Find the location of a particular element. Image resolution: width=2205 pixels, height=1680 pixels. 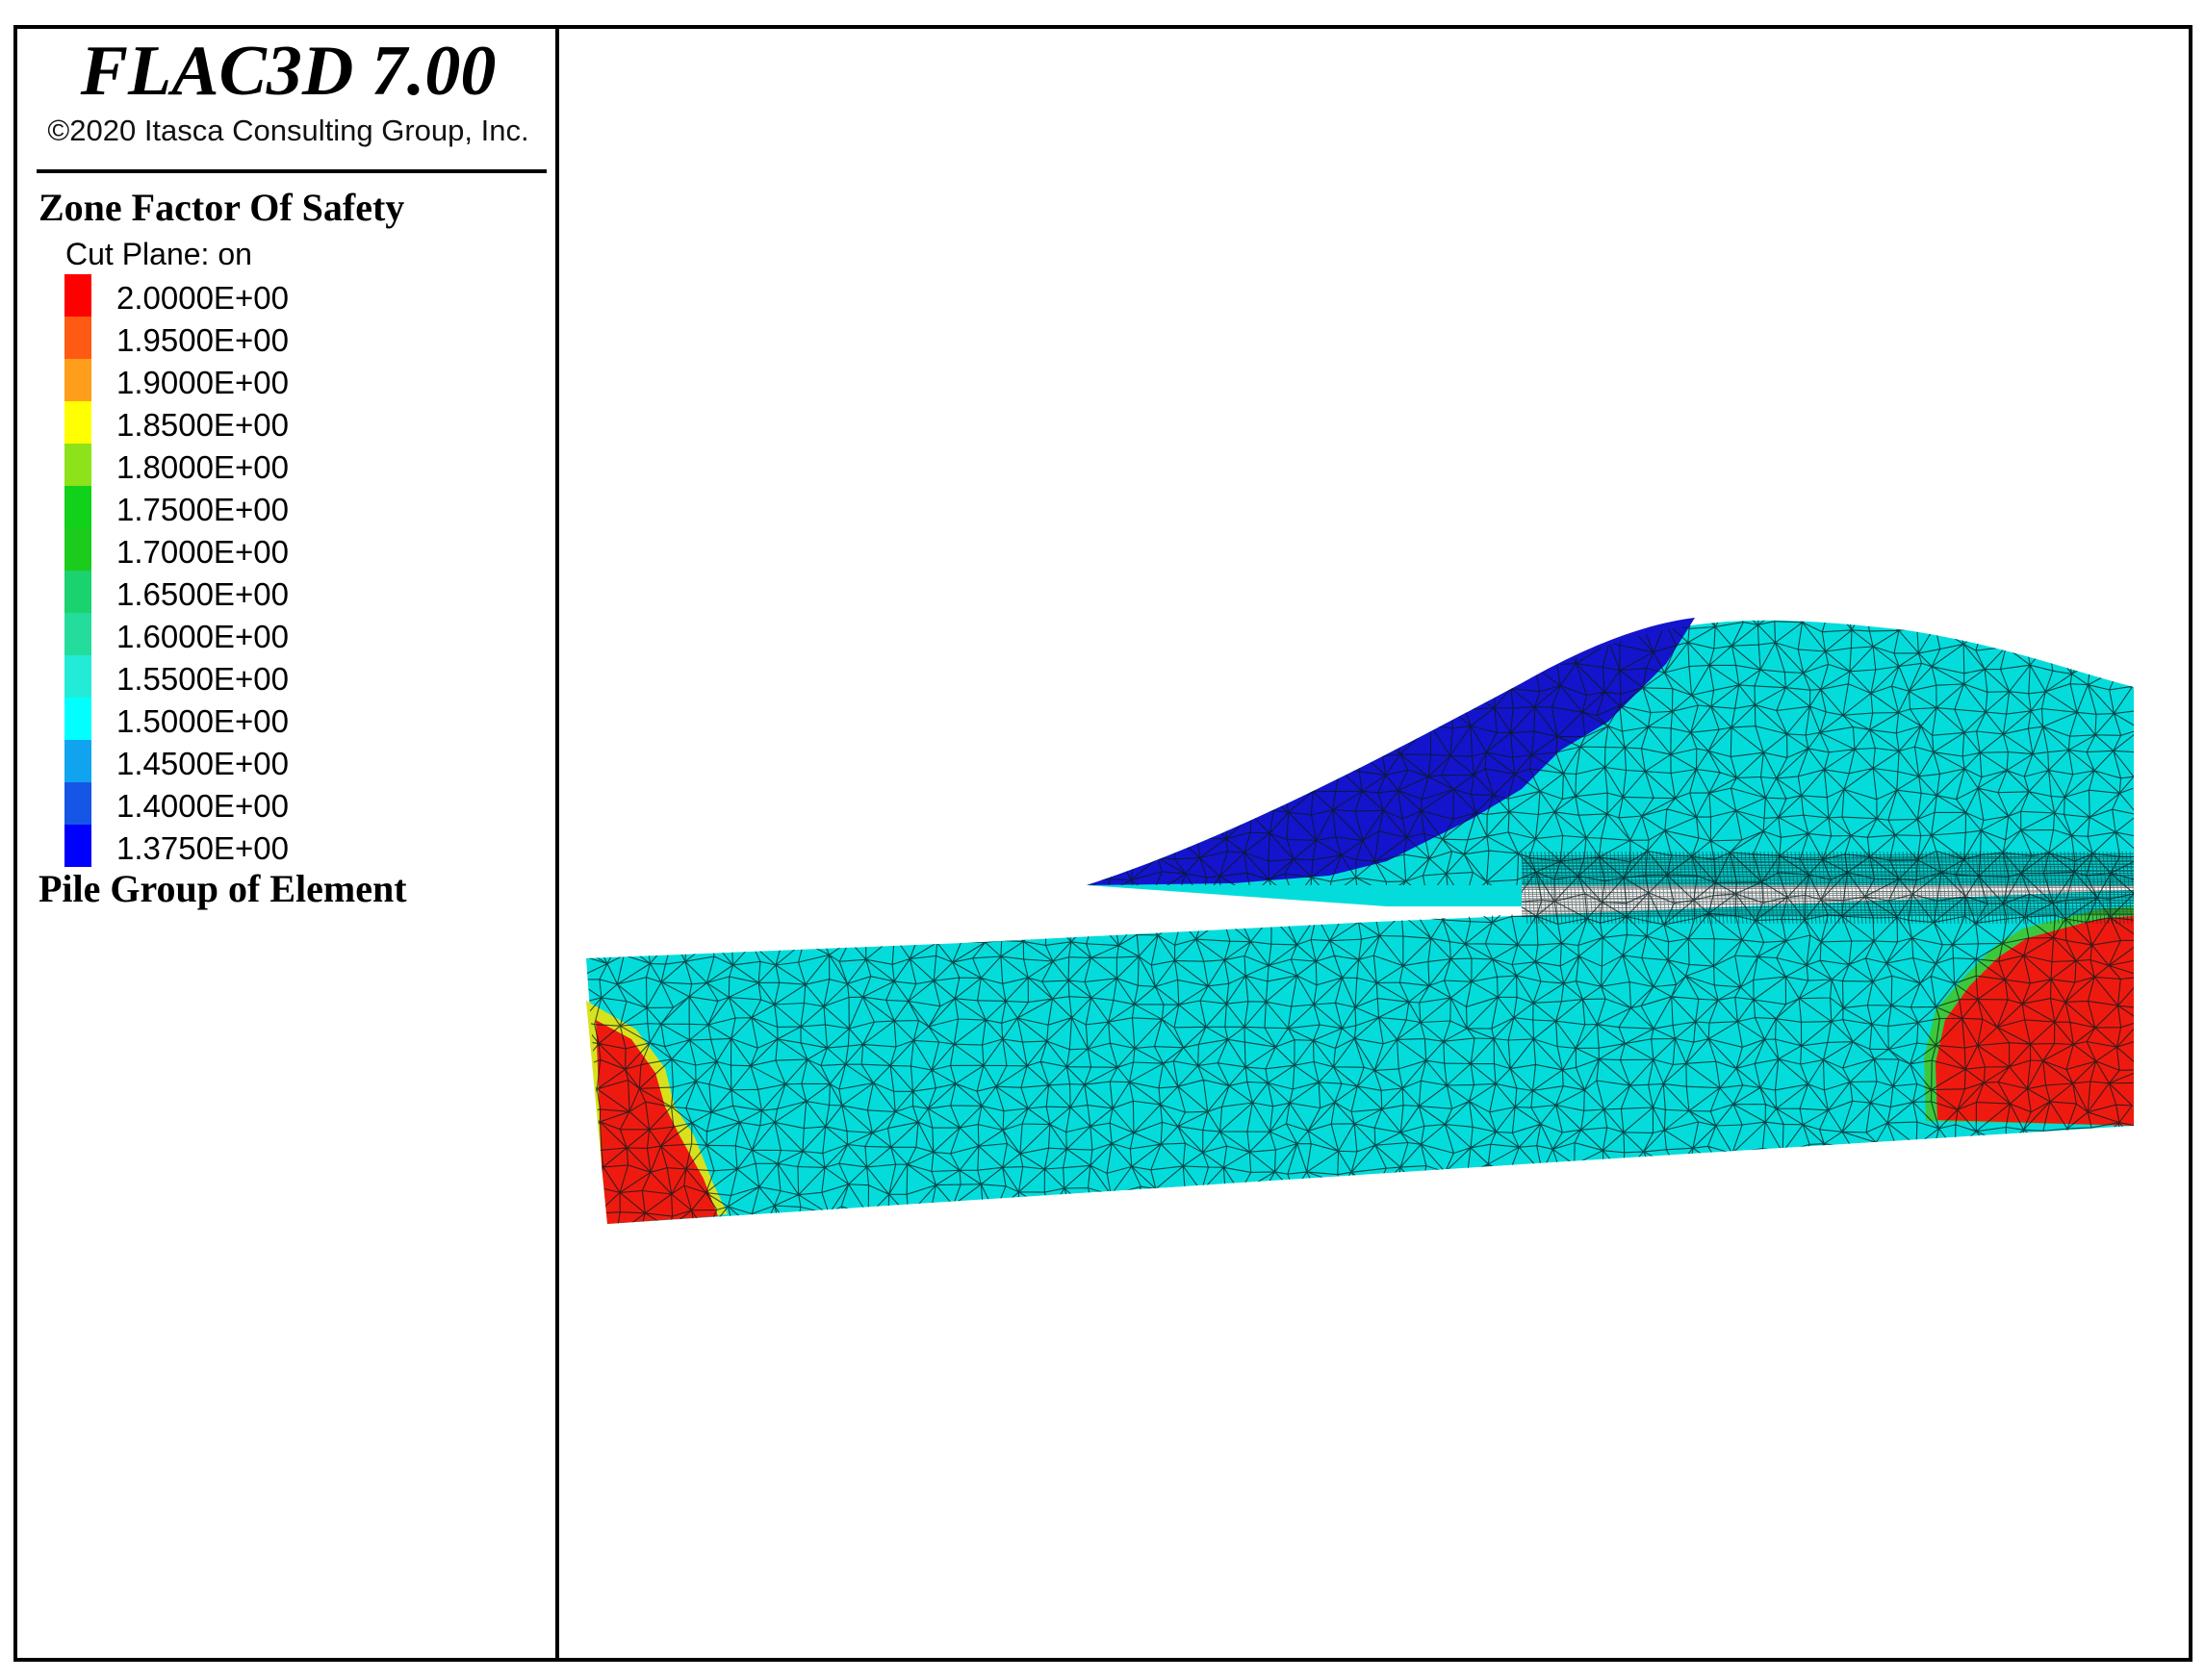

legend-label: 1.9000E+00 is located at coordinates (202, 382).